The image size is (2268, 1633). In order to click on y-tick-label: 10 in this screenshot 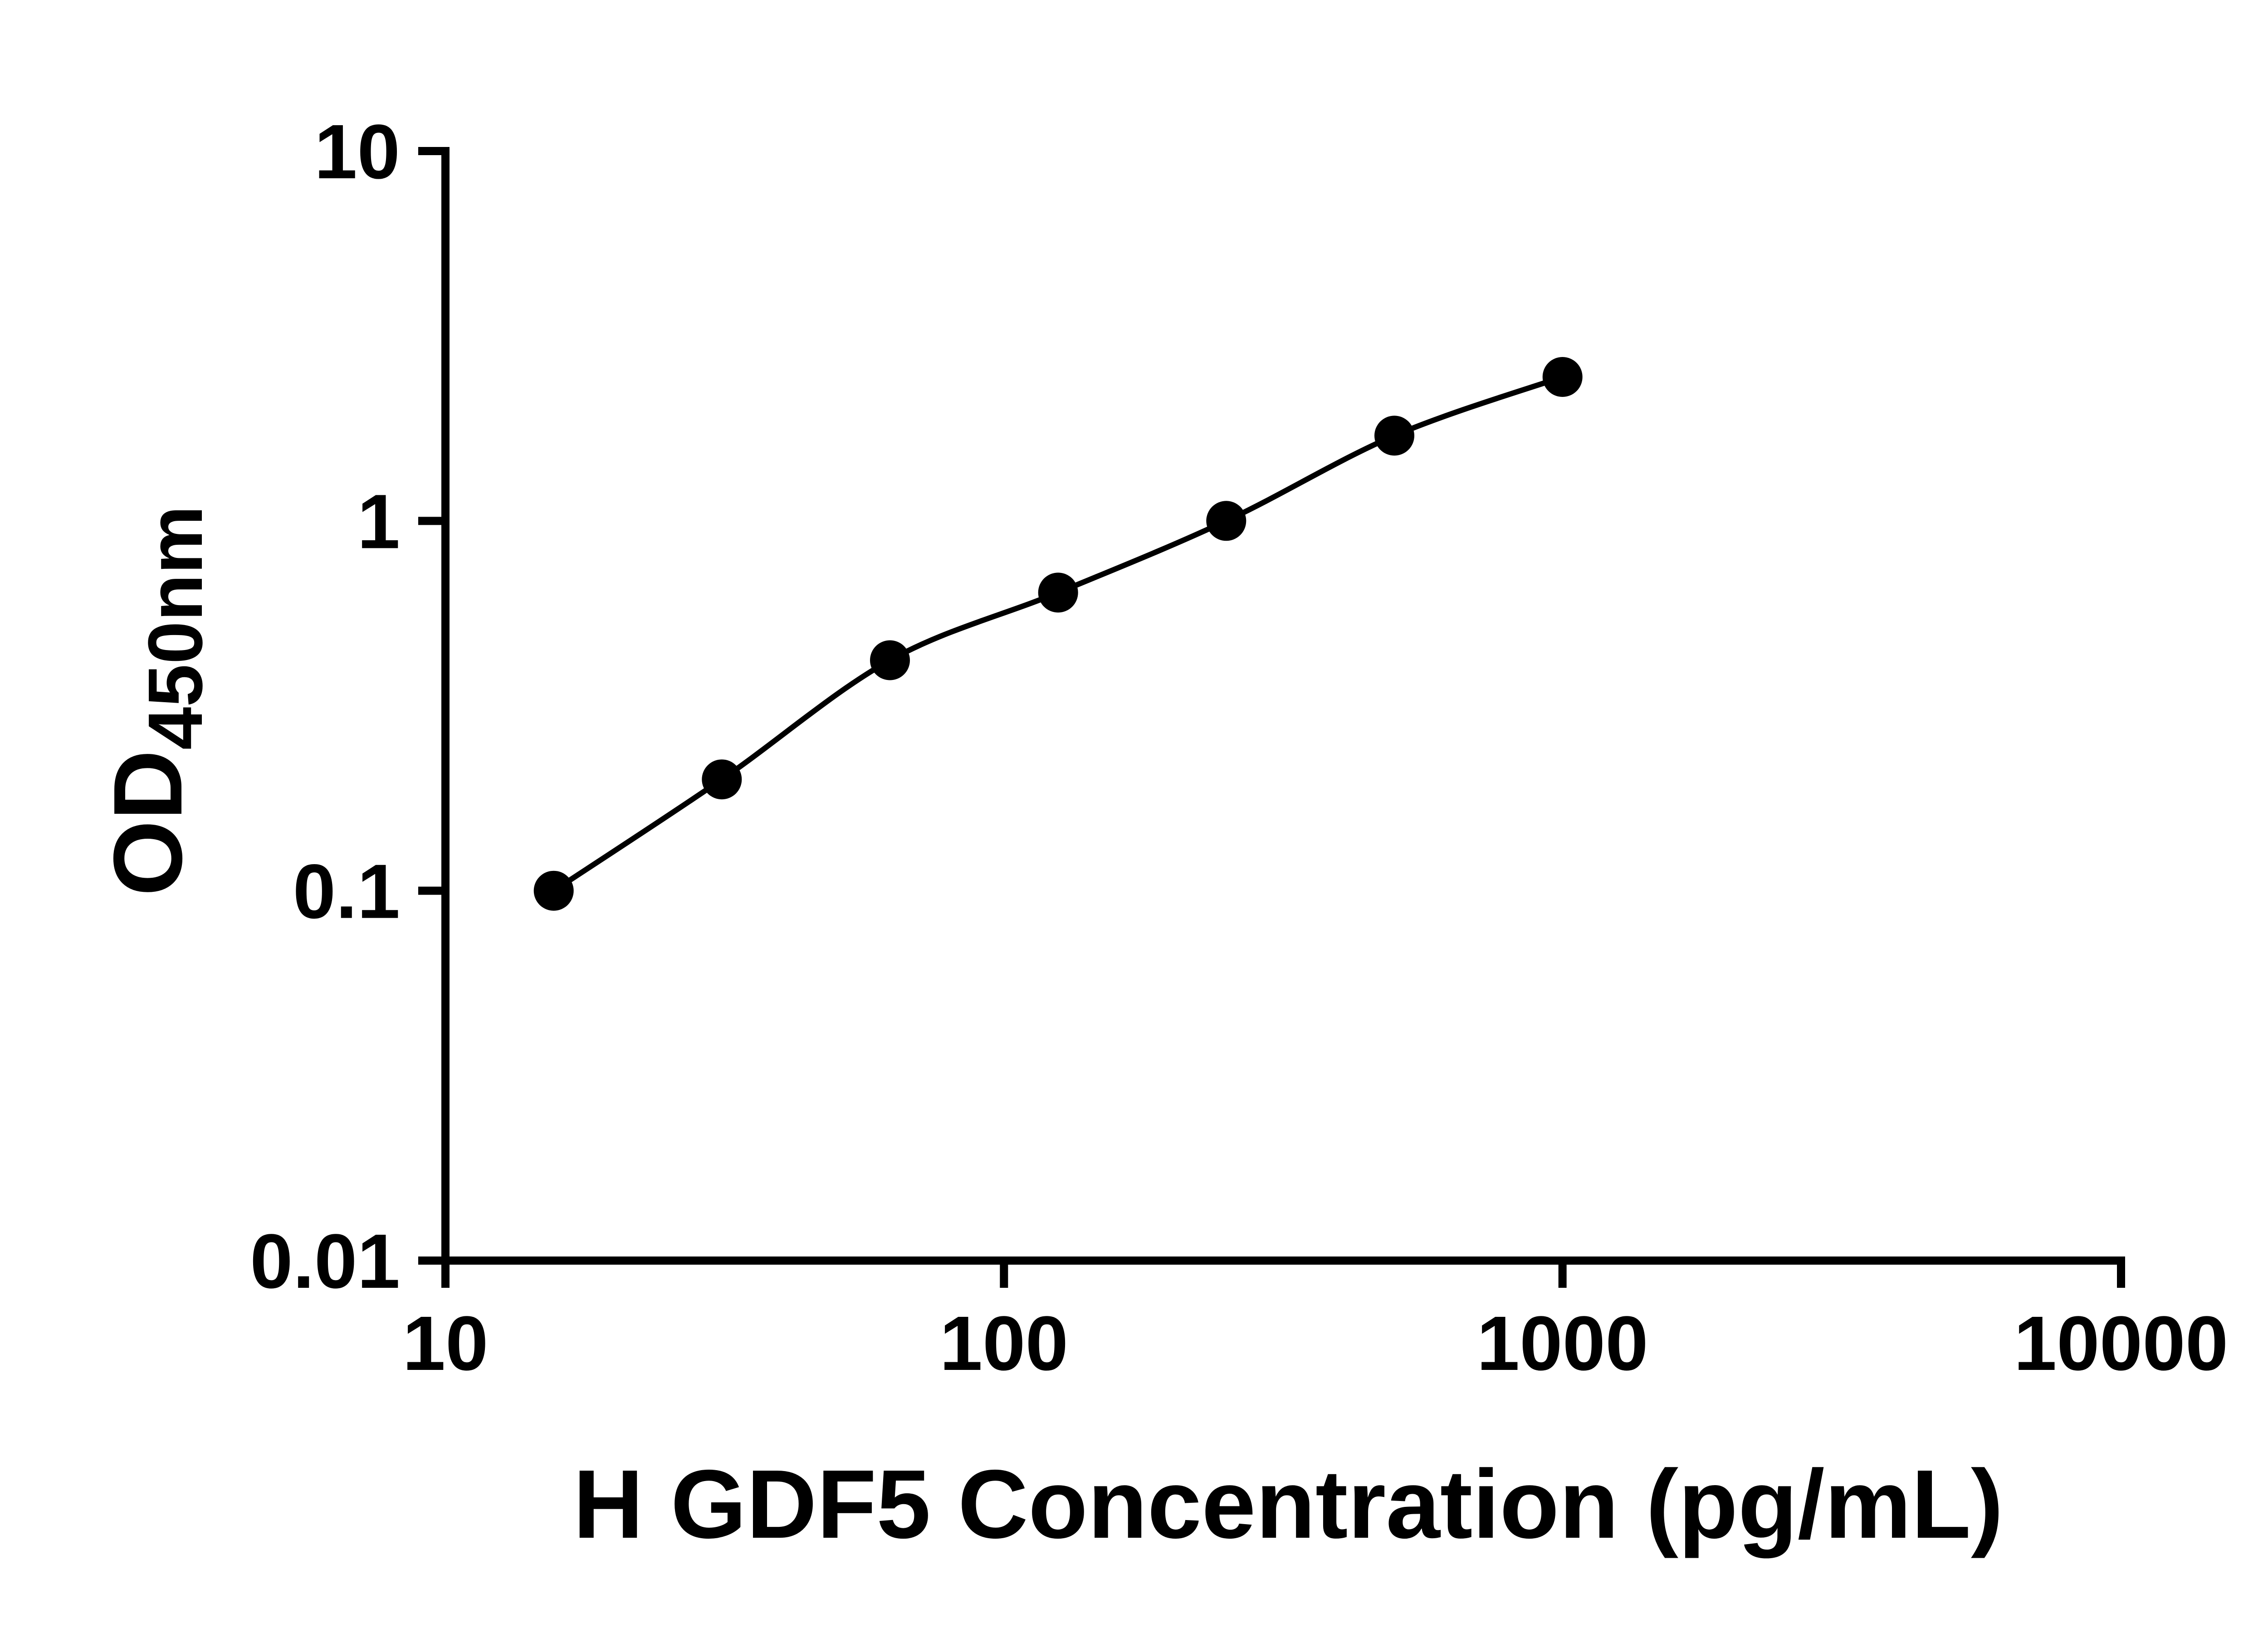, I will do `click(357, 152)`.